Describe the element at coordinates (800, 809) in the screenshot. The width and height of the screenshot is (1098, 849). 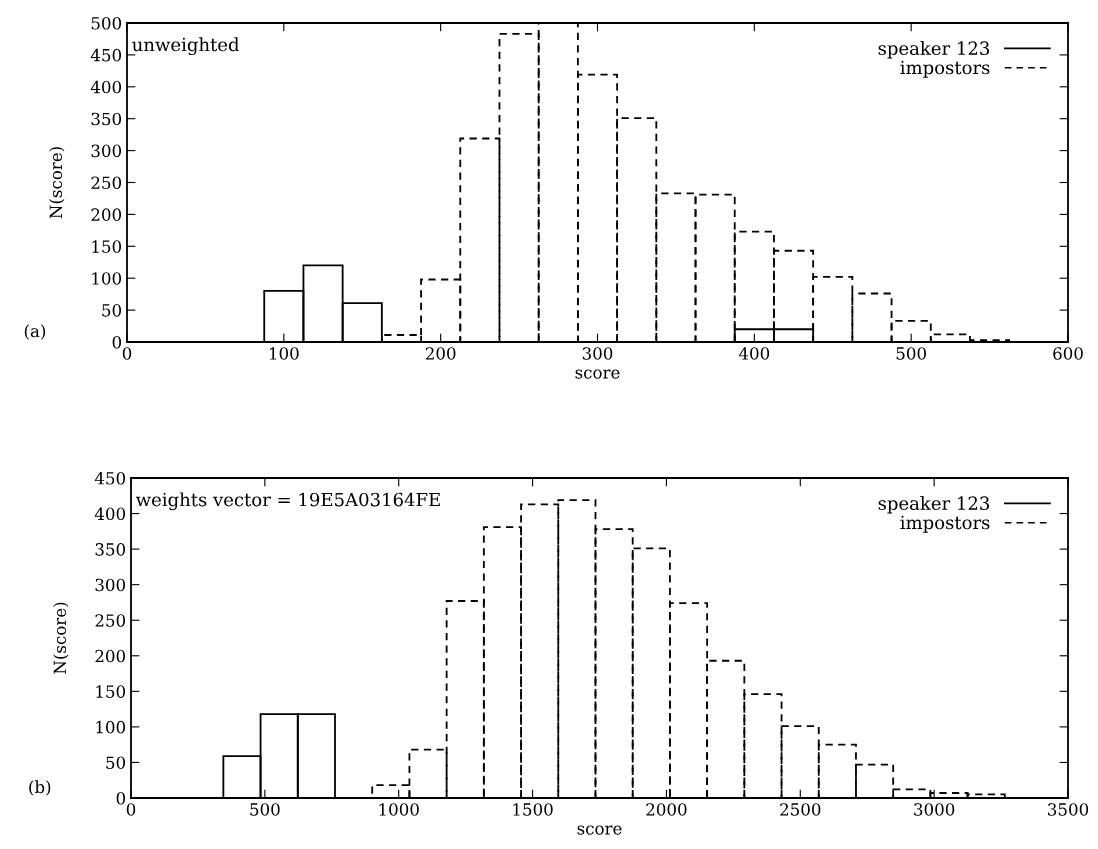
I see `x-tick-label: 2500` at that location.